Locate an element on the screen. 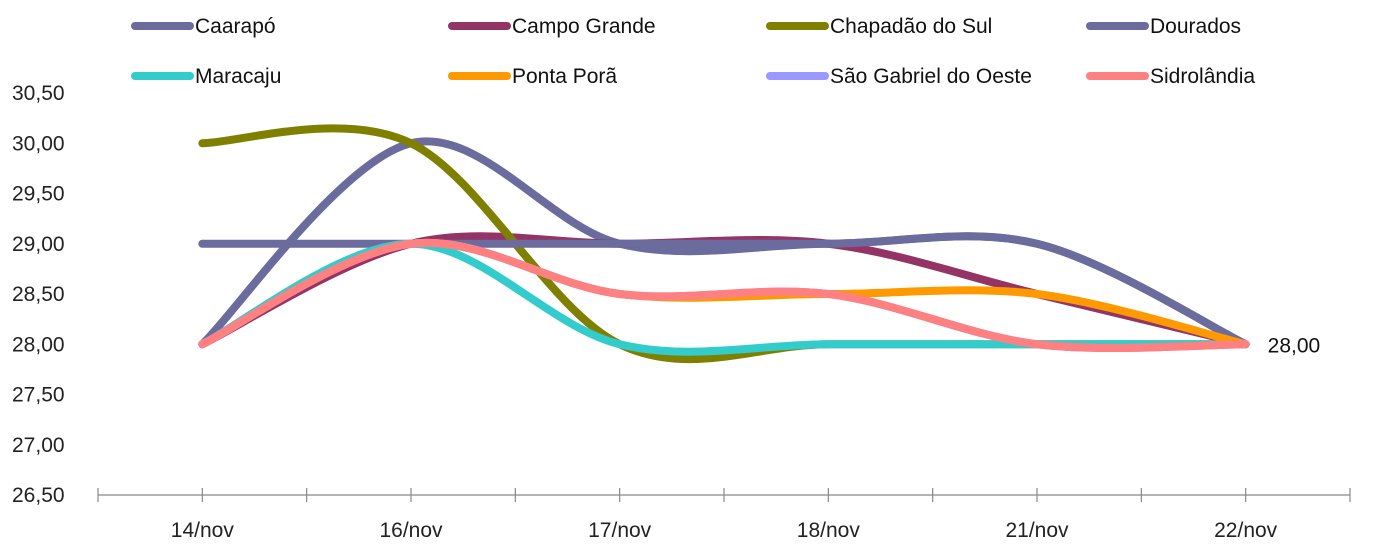 This screenshot has height=545, width=1376. x-tick-label: 21/nov is located at coordinates (1037, 530).